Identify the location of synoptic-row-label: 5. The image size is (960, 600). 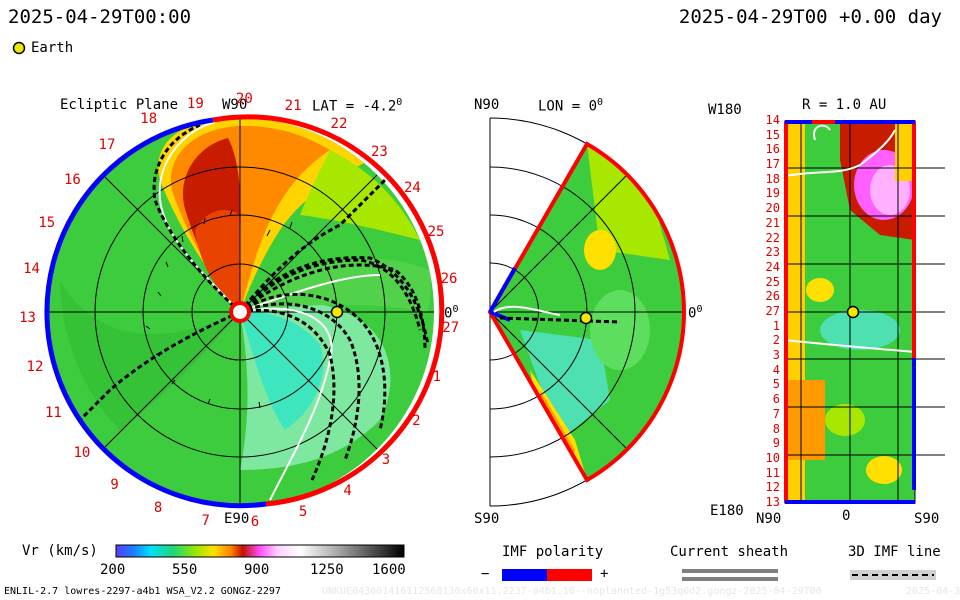
(776, 384).